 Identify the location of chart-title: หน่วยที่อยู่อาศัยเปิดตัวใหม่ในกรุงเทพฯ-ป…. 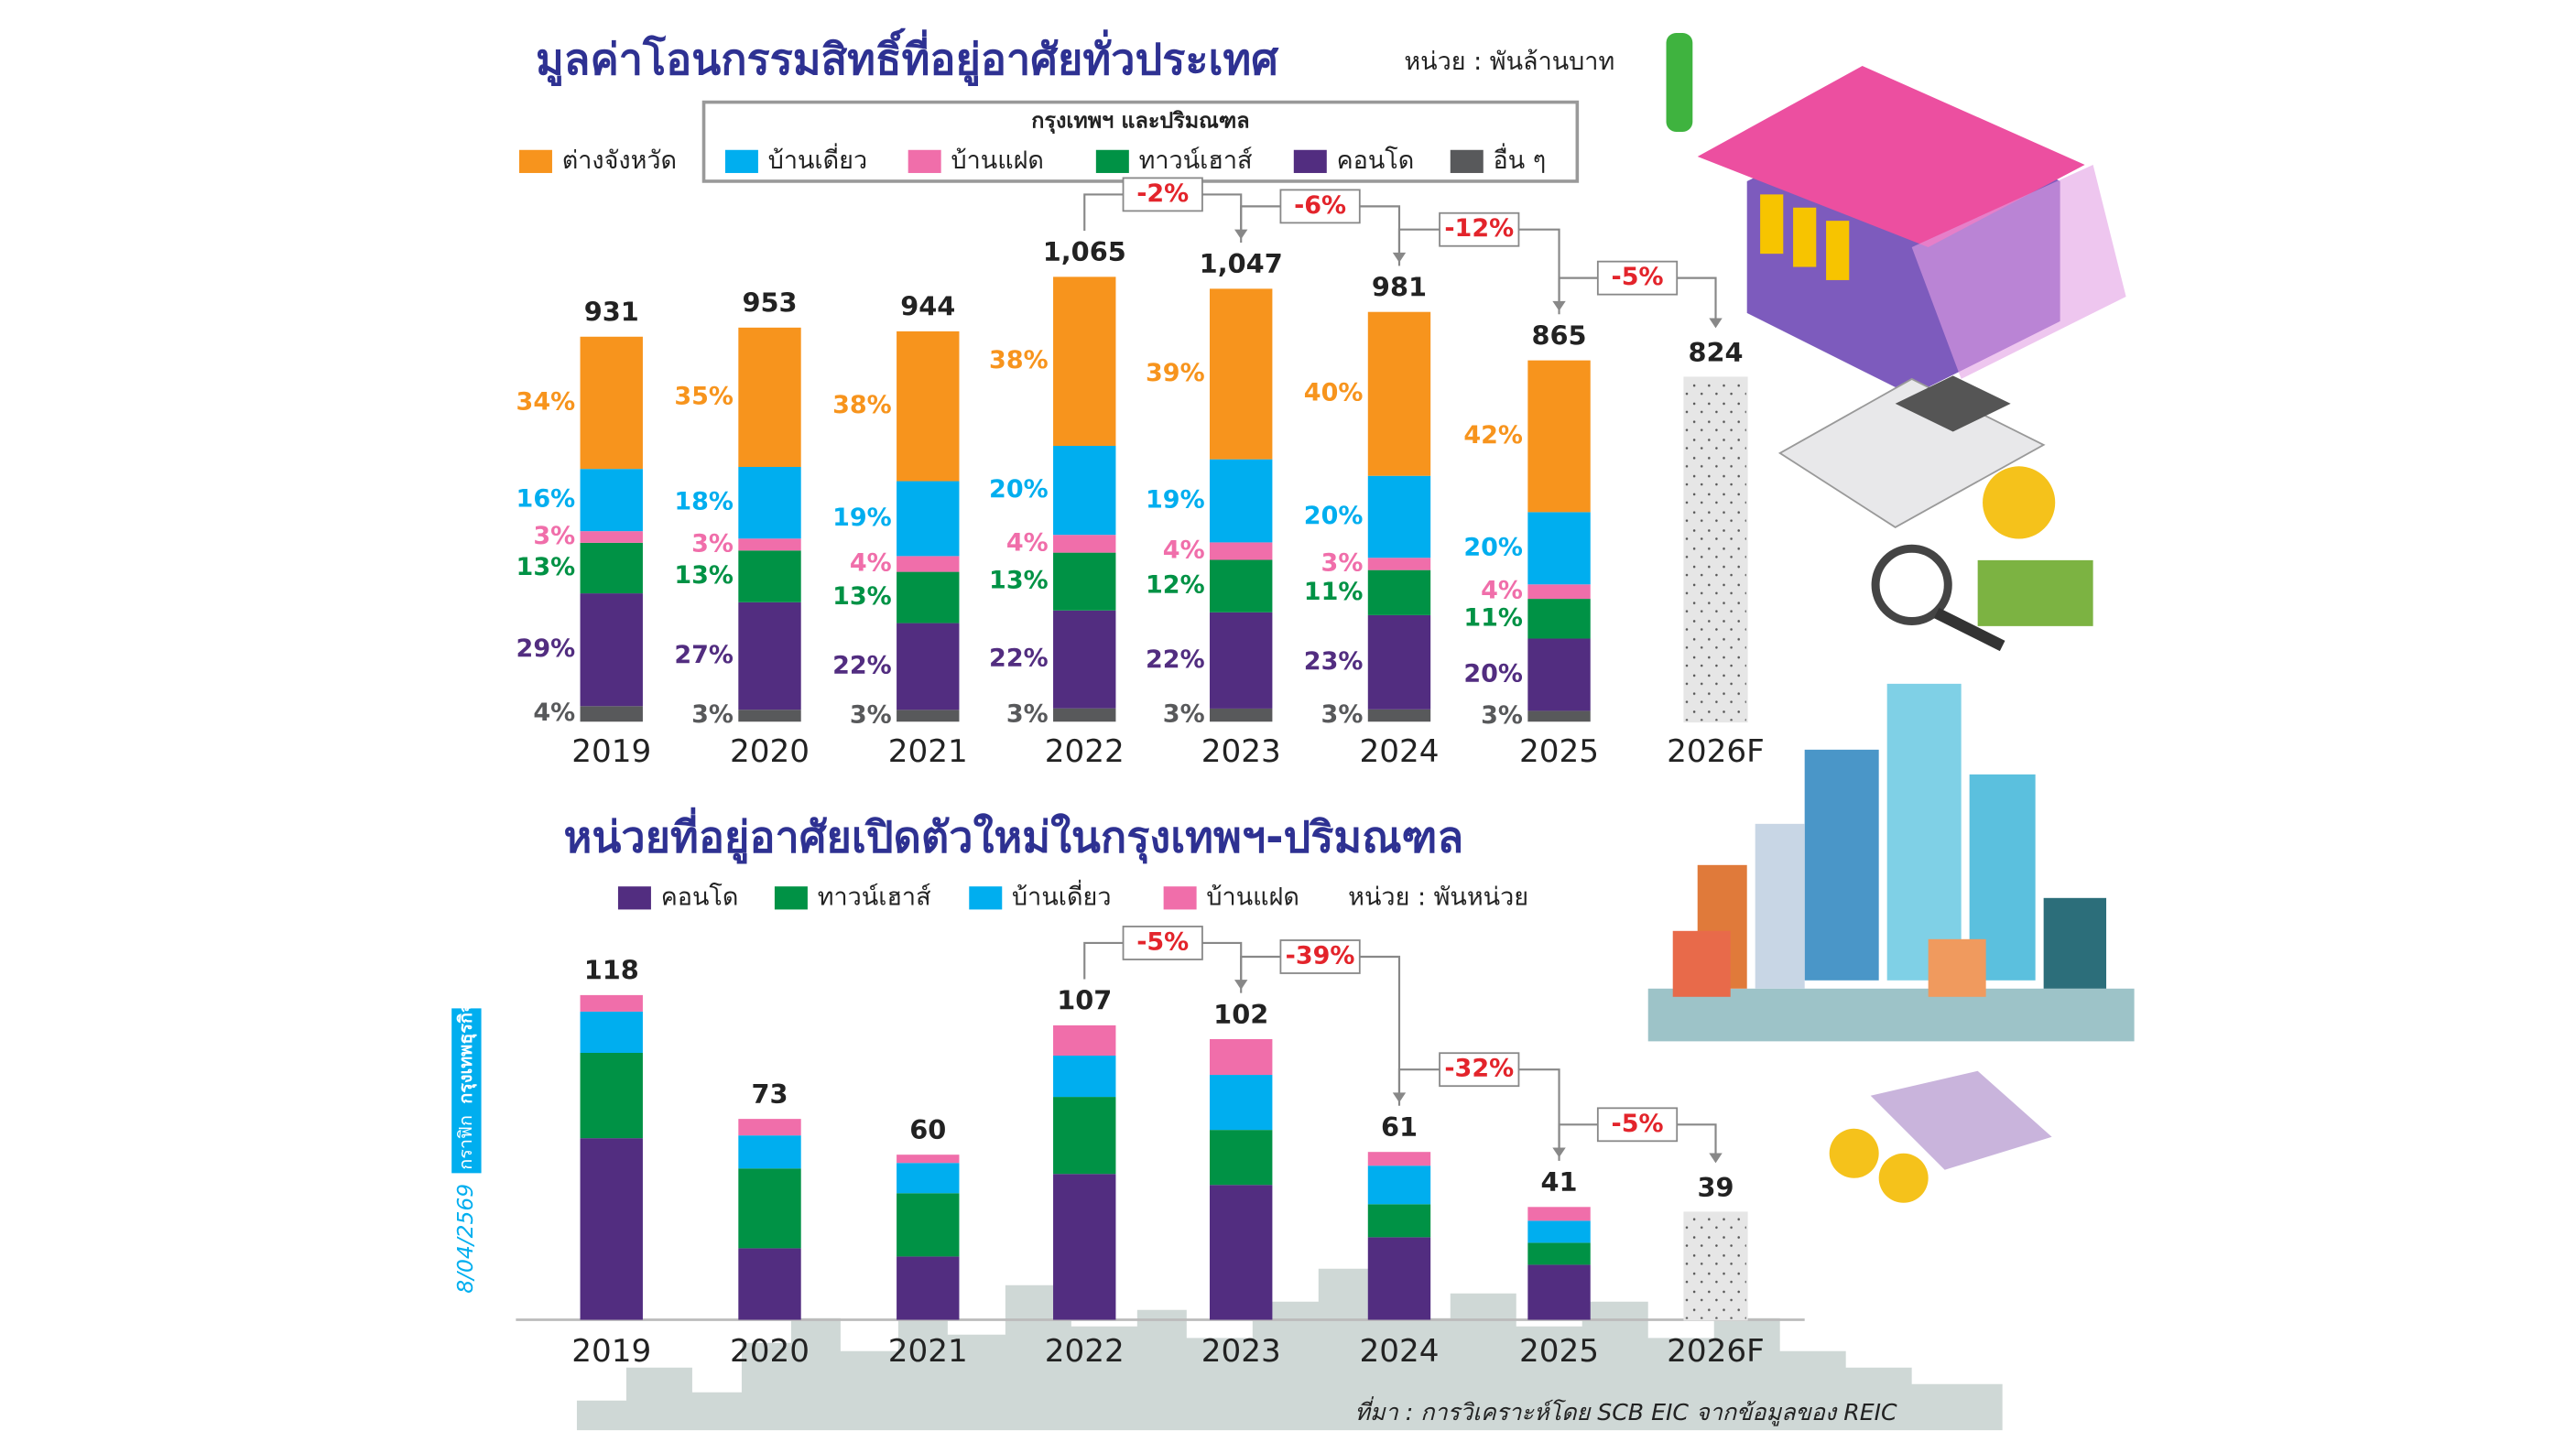
(1014, 835).